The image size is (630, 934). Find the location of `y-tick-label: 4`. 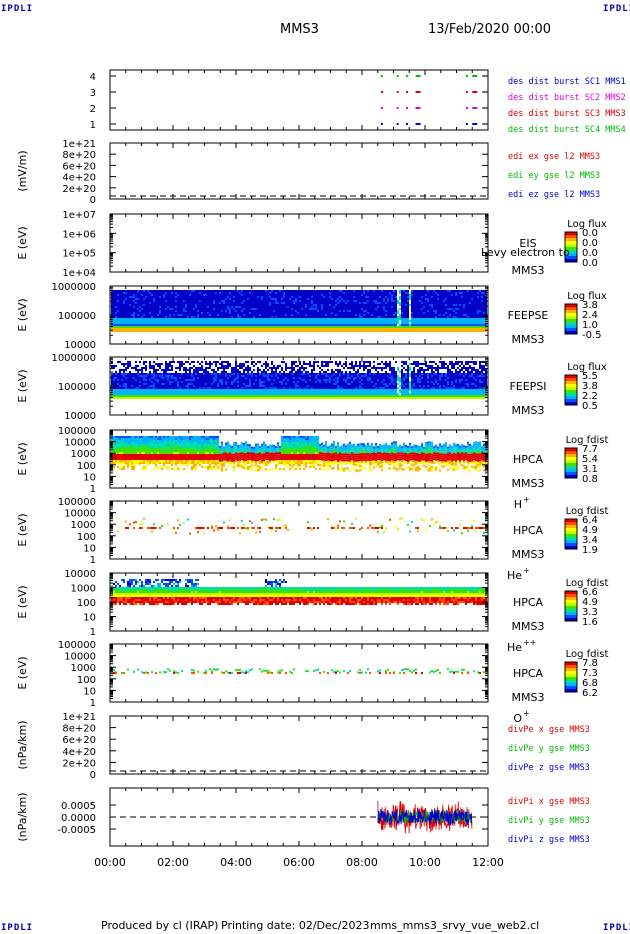

y-tick-label: 4 is located at coordinates (93, 77).